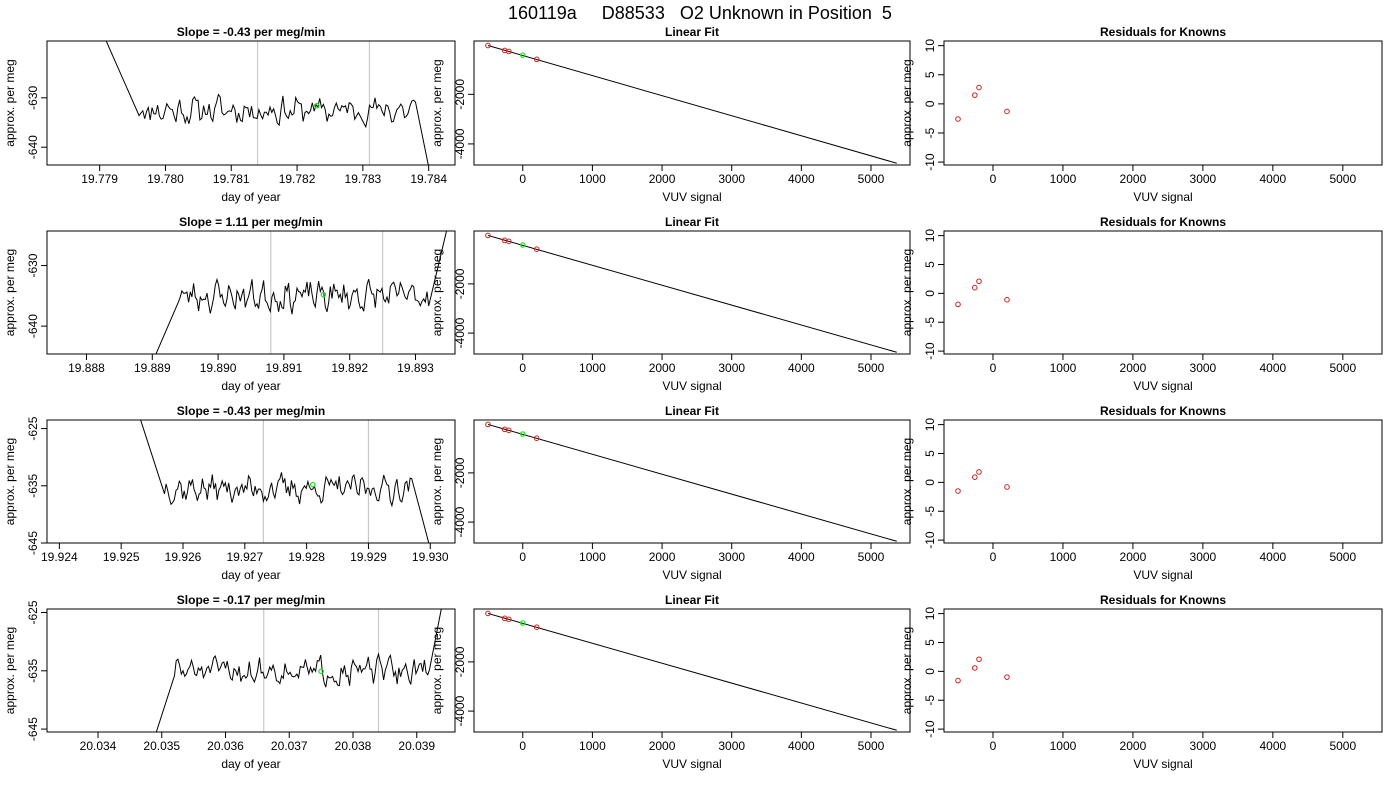 This screenshot has width=1400, height=800. I want to click on y-tick-label: -635, so click(33, 670).